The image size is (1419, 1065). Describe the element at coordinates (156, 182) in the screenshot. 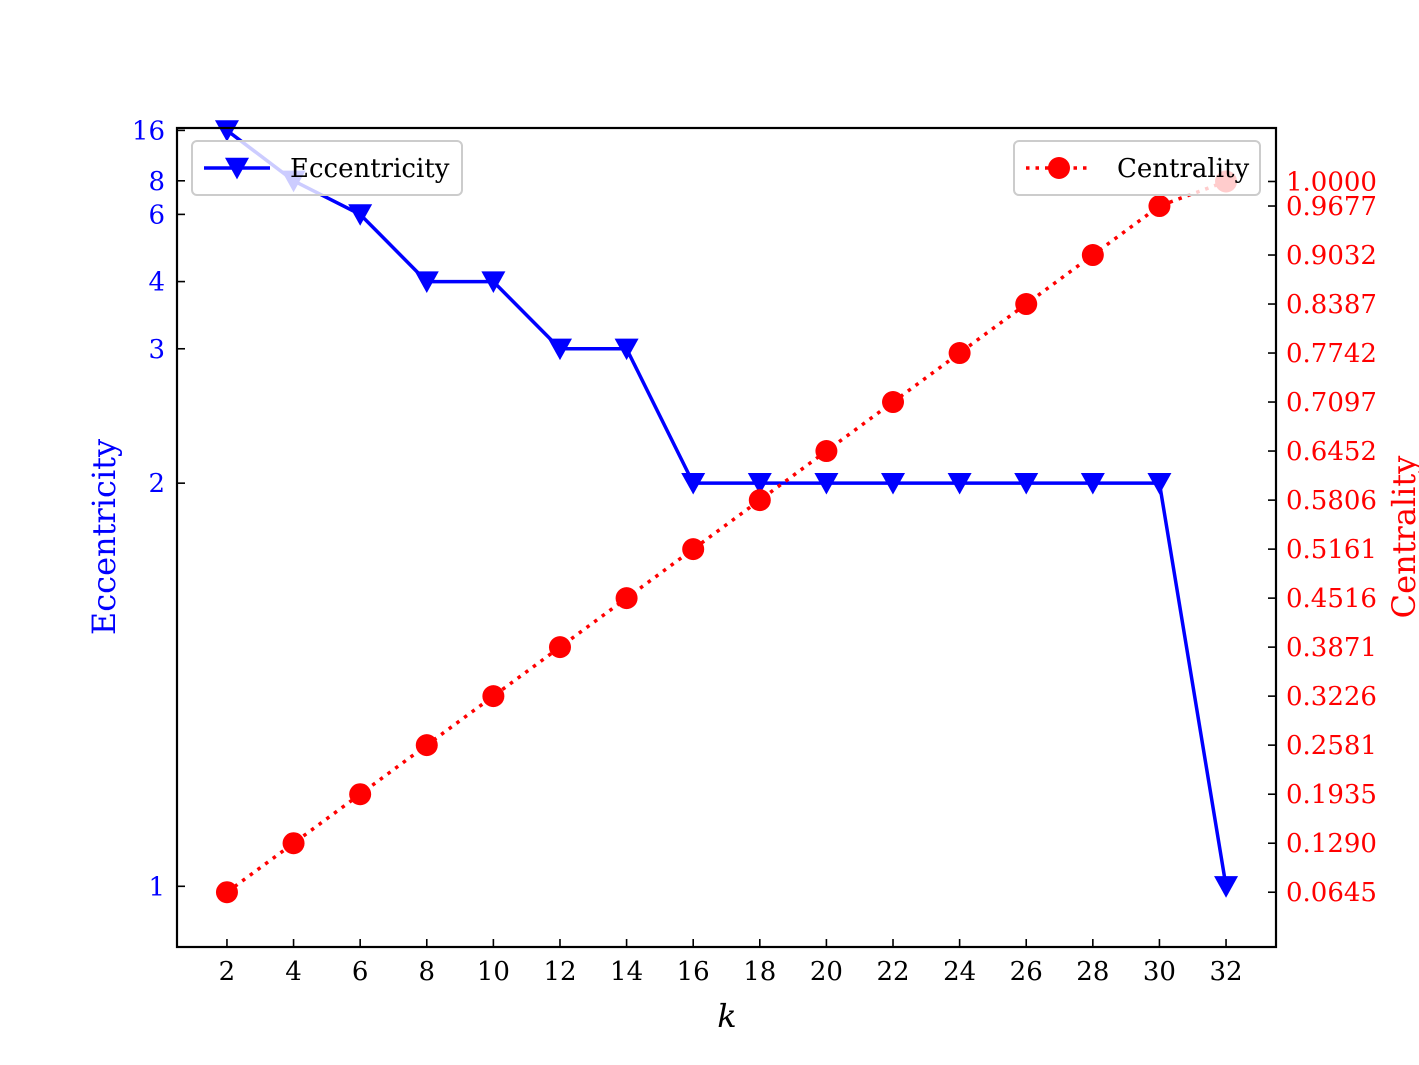

I see `y-left-tick-label: 8` at that location.